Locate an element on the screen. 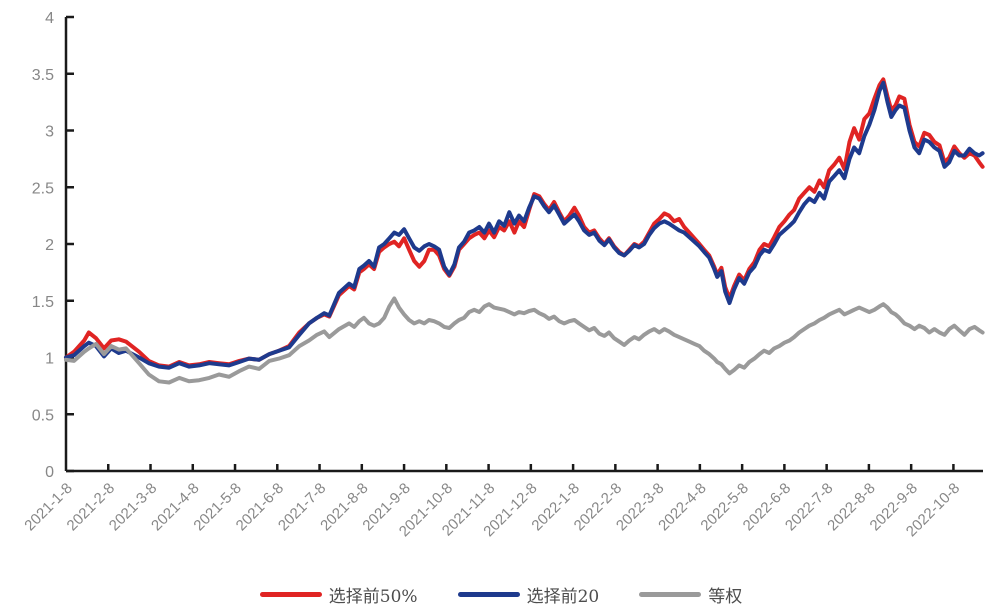  y-tick-label: 4 is located at coordinates (49, 18).